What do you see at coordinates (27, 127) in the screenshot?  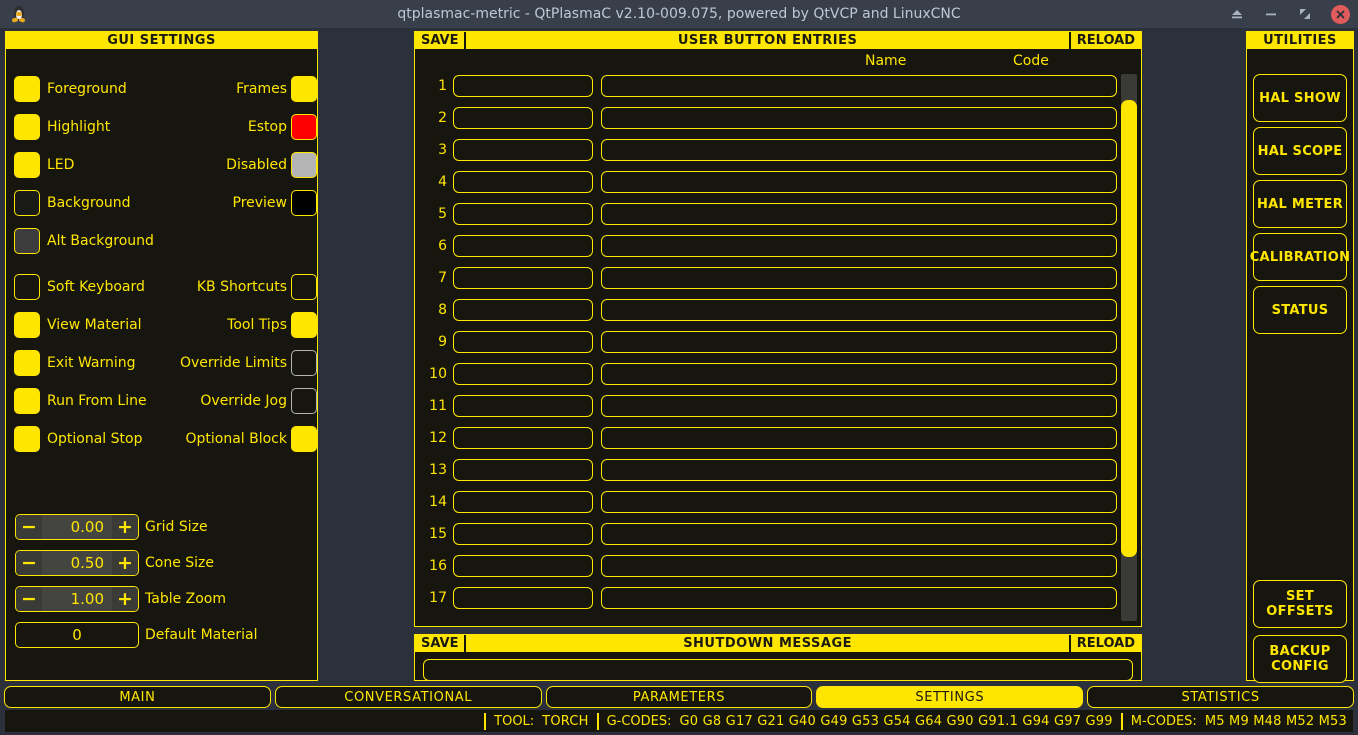 I see `color-swatch-highlight` at bounding box center [27, 127].